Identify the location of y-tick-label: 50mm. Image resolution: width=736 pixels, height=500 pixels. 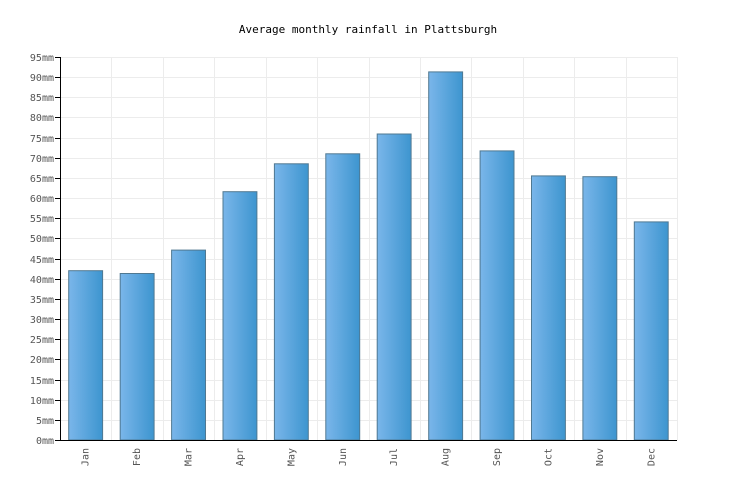
(42, 239).